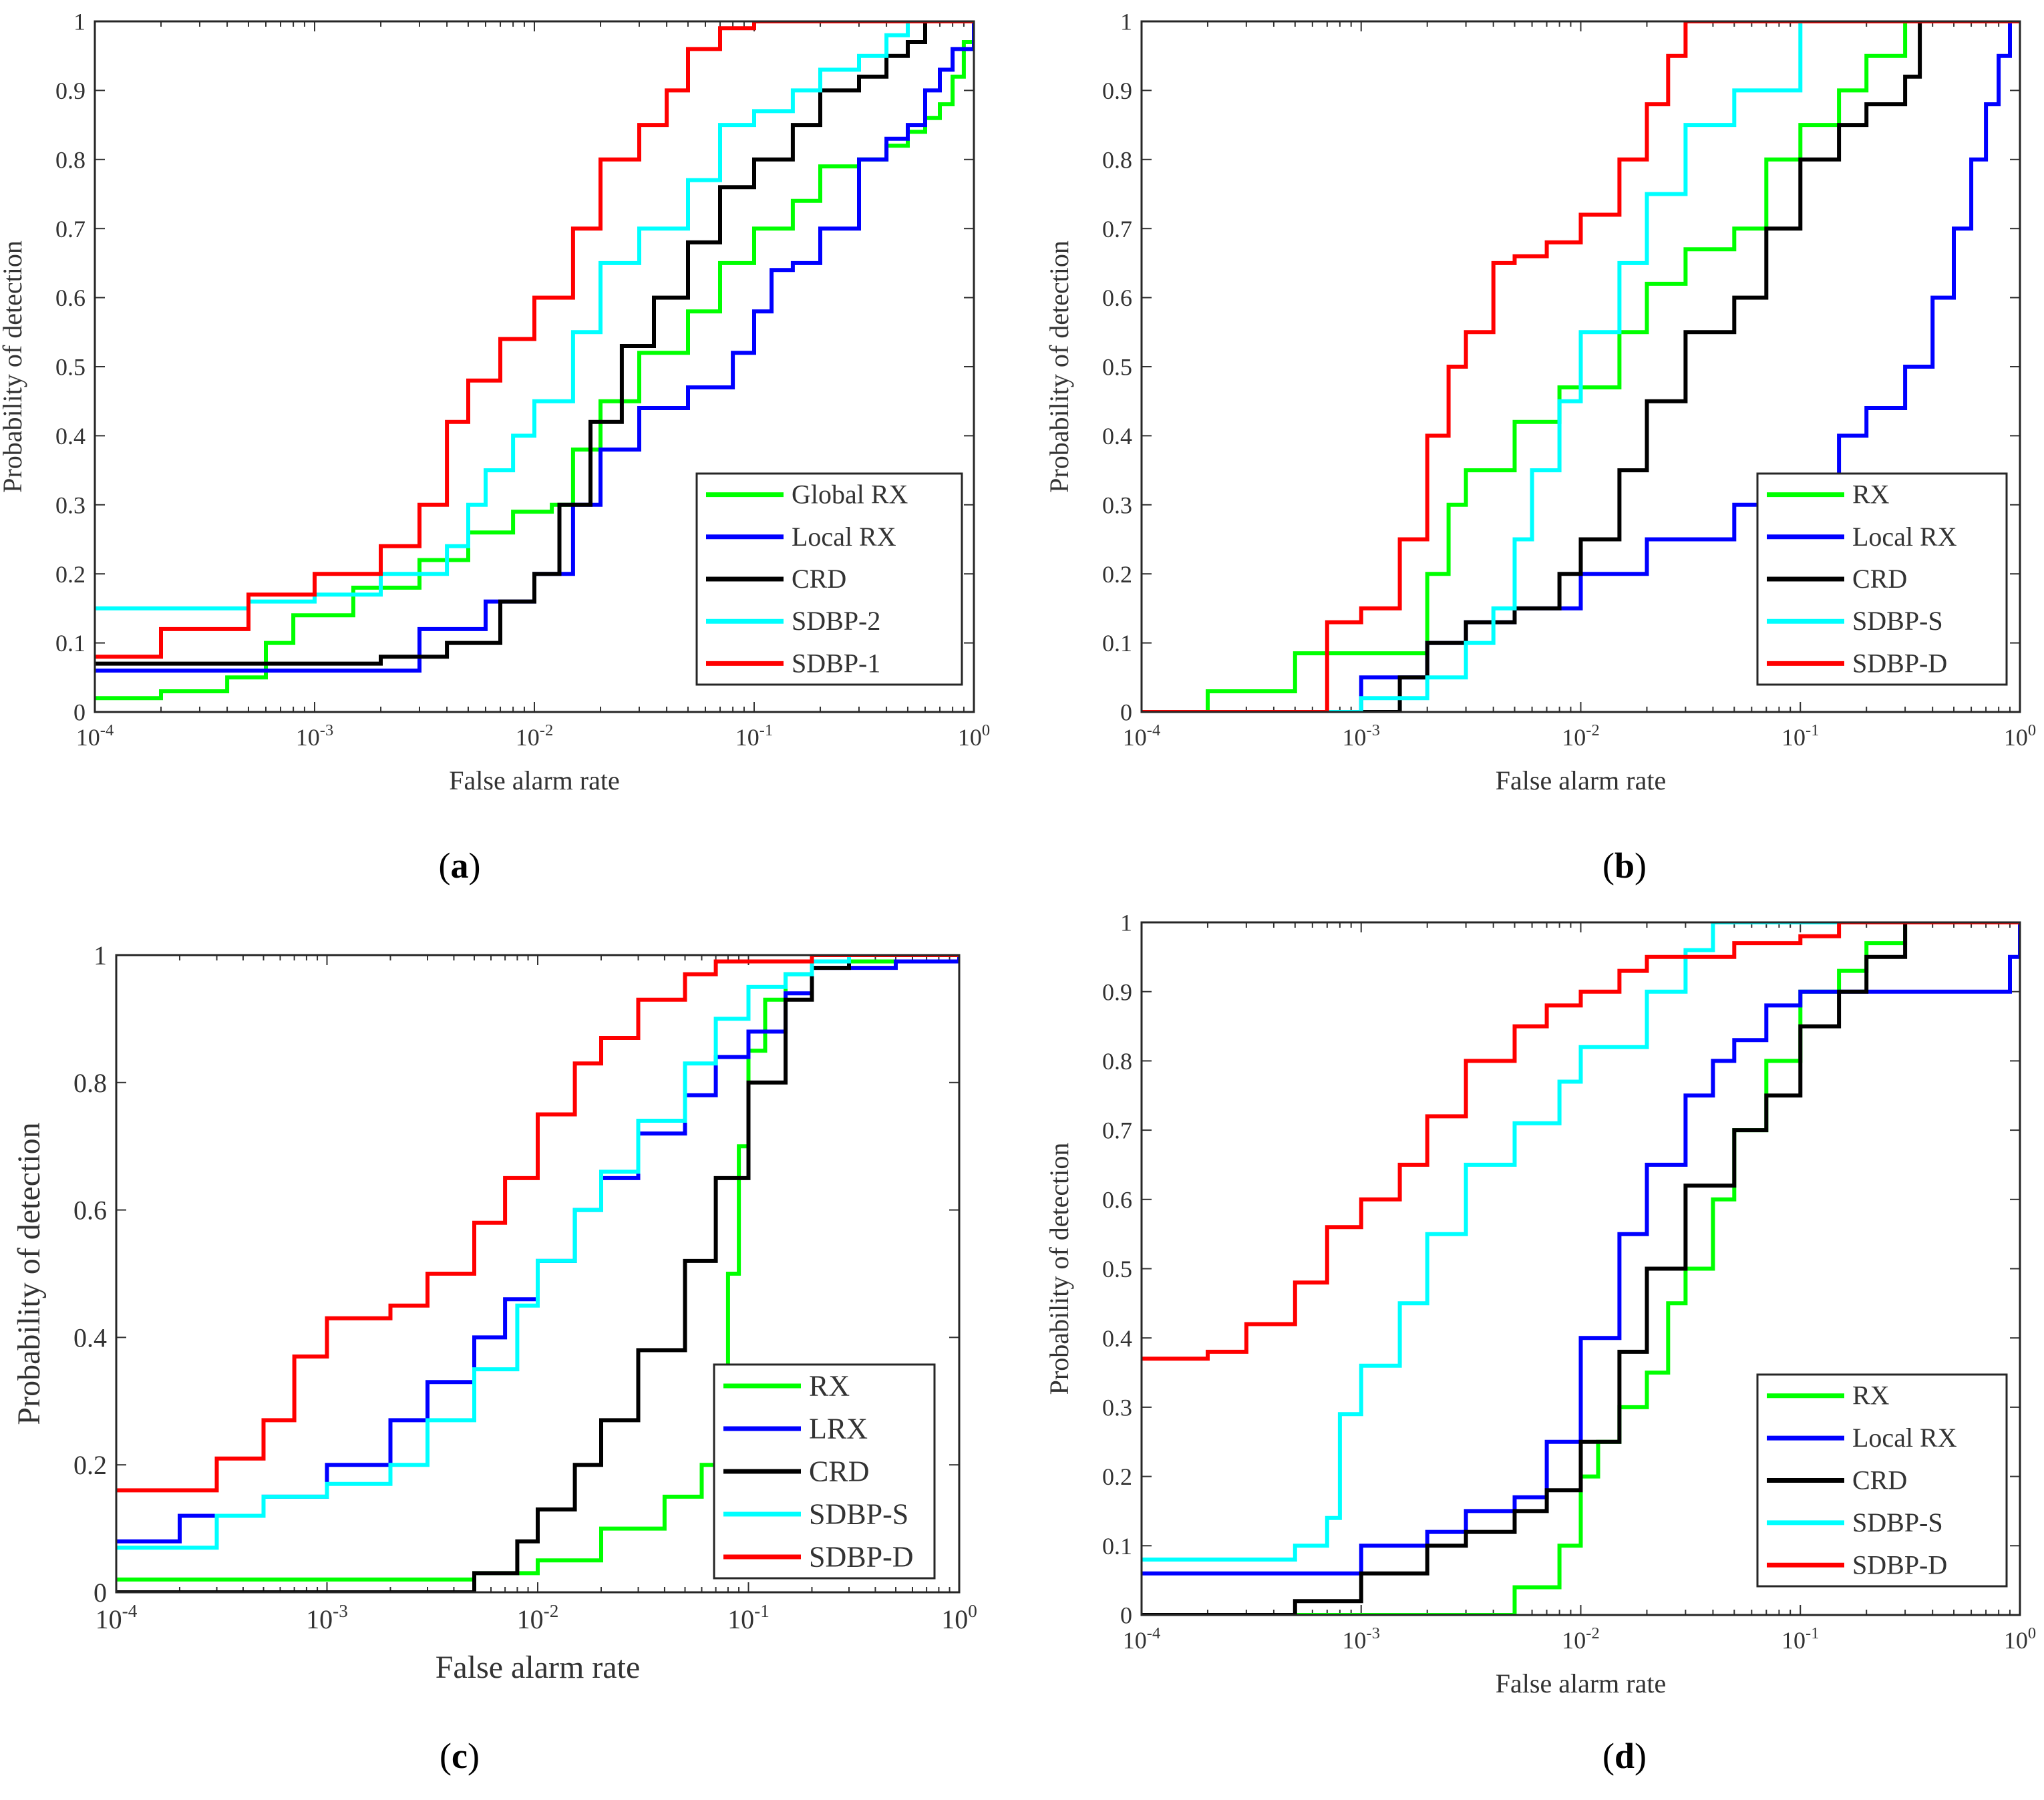 Image resolution: width=2044 pixels, height=1800 pixels. What do you see at coordinates (836, 621) in the screenshot?
I see `legend-label: SDBP-2` at bounding box center [836, 621].